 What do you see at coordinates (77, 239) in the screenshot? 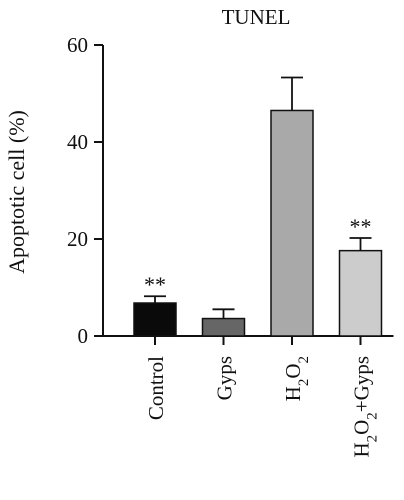
I see `y-tick-label: 20` at bounding box center [77, 239].